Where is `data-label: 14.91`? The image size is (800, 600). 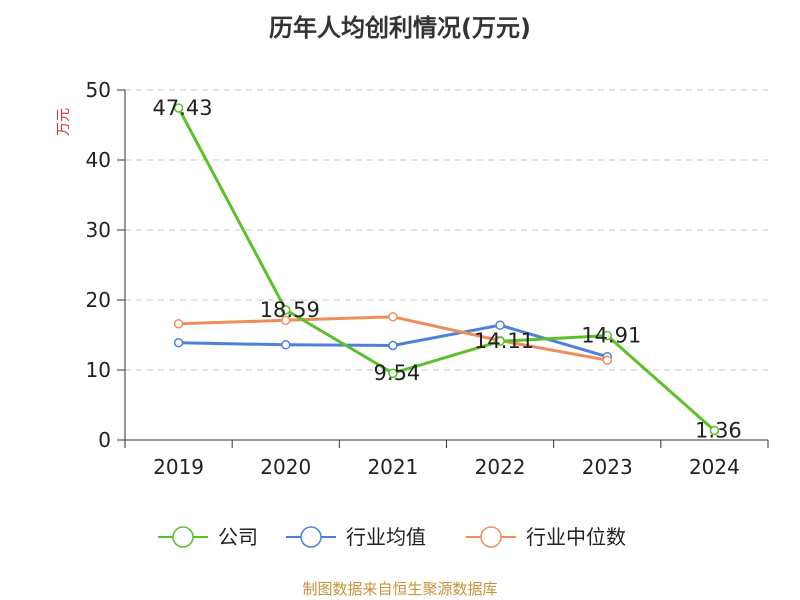
data-label: 14.91 is located at coordinates (611, 336).